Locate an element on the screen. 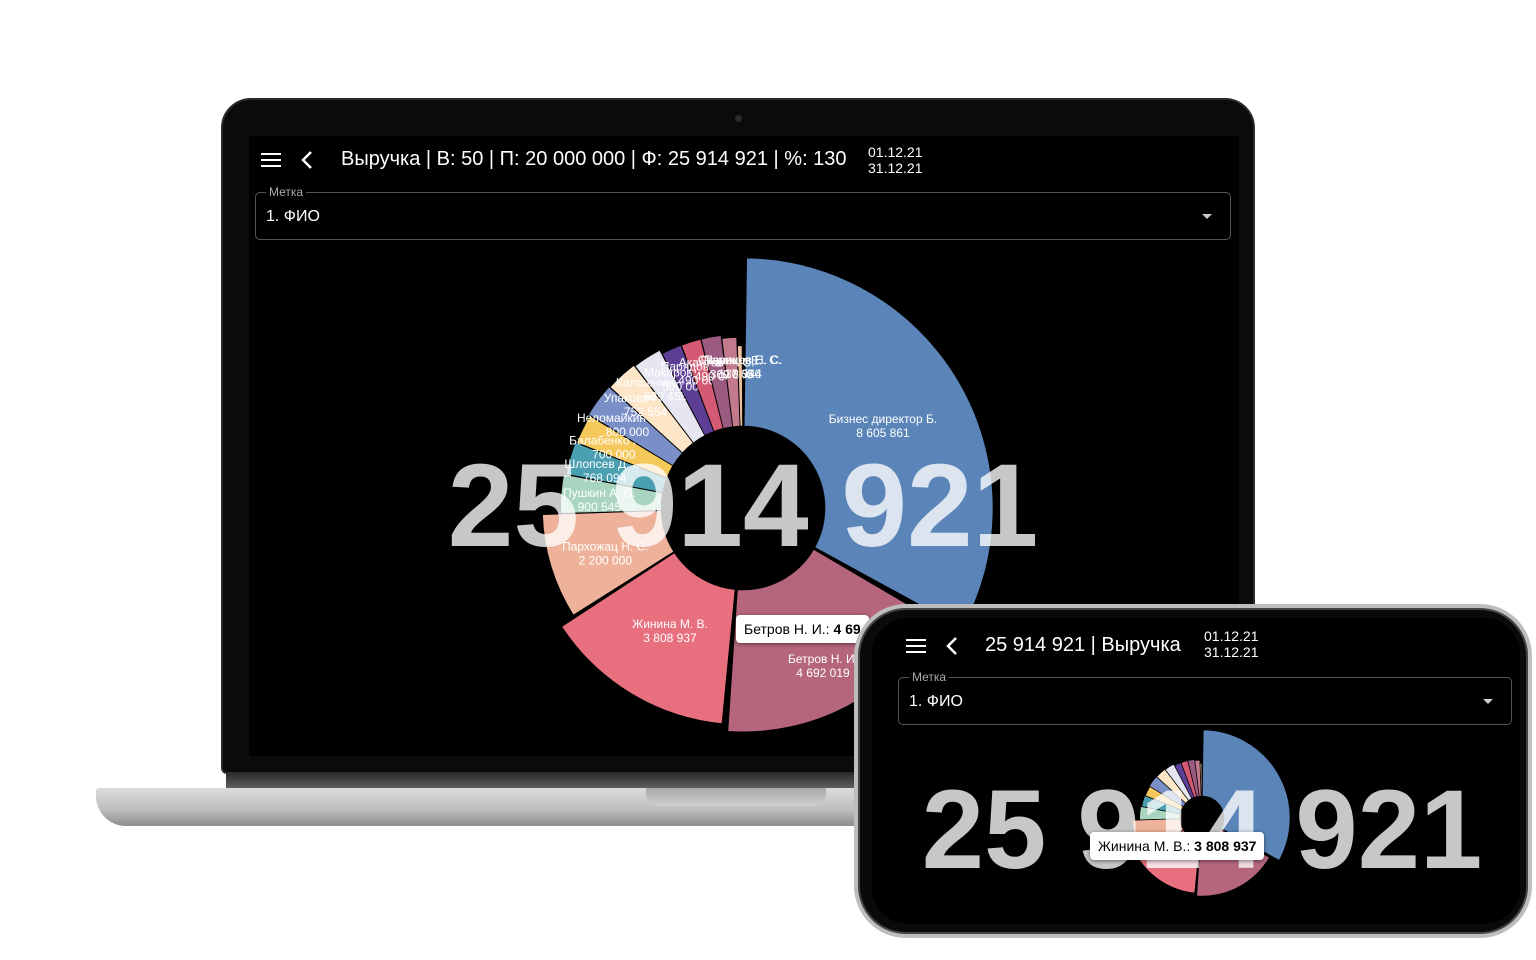  label-старицев-н-с: Старицев Н. С. is located at coordinates (740, 360).